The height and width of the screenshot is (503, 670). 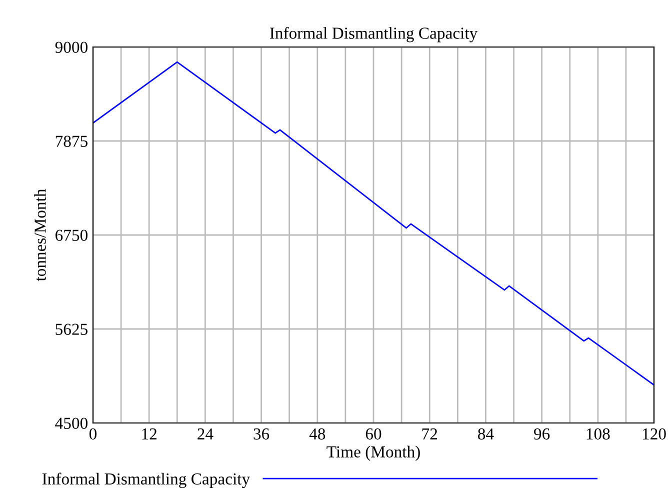 What do you see at coordinates (374, 434) in the screenshot?
I see `x-tick-label: 60` at bounding box center [374, 434].